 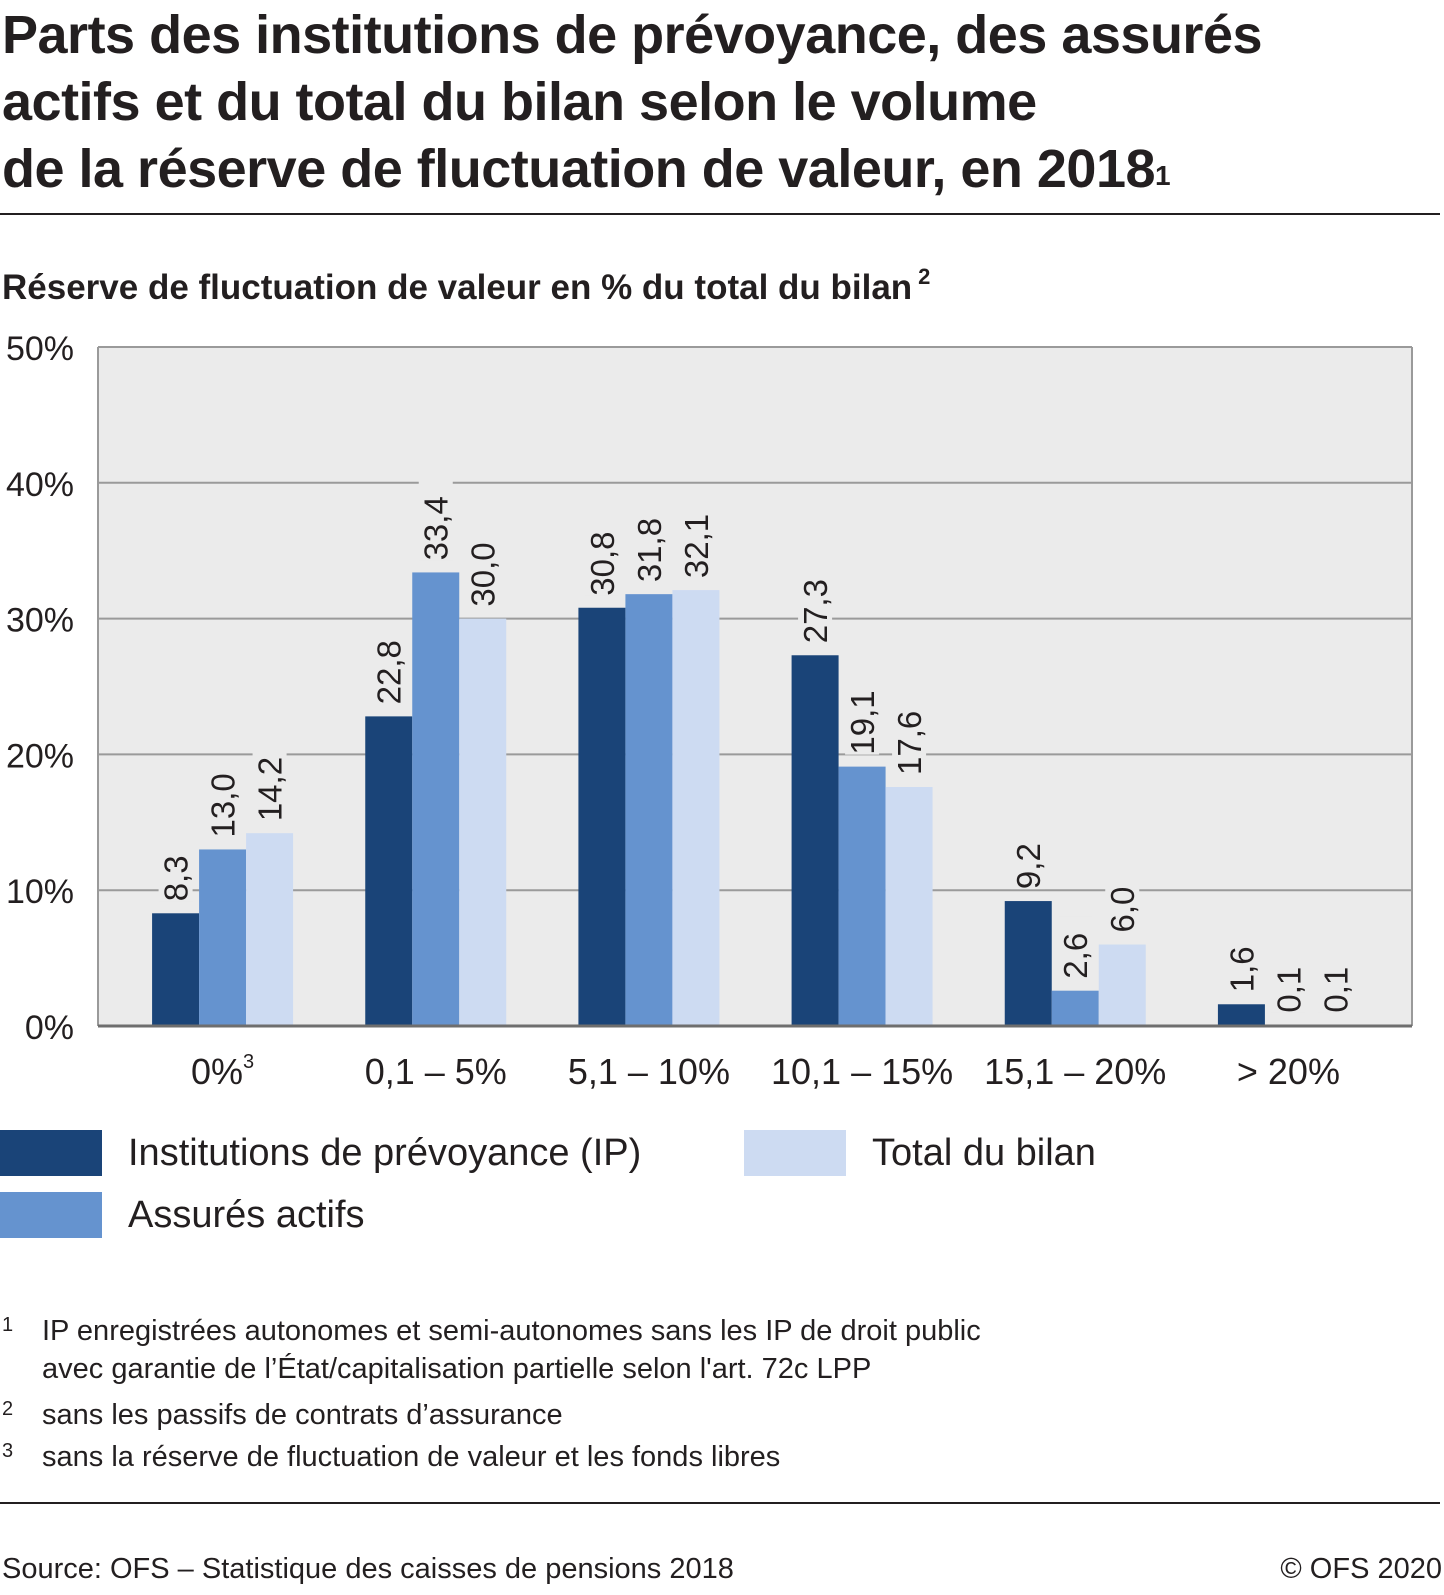 What do you see at coordinates (40, 756) in the screenshot?
I see `y-tick-label: 20%` at bounding box center [40, 756].